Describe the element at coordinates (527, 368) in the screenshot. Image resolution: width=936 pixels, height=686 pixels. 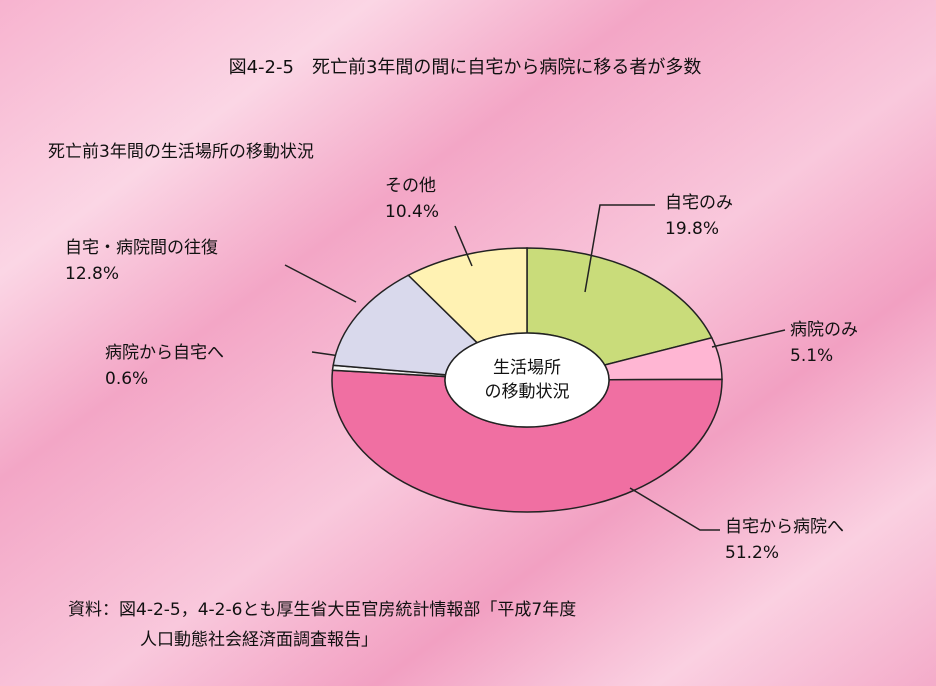
I see `center-label: 生活場所` at that location.